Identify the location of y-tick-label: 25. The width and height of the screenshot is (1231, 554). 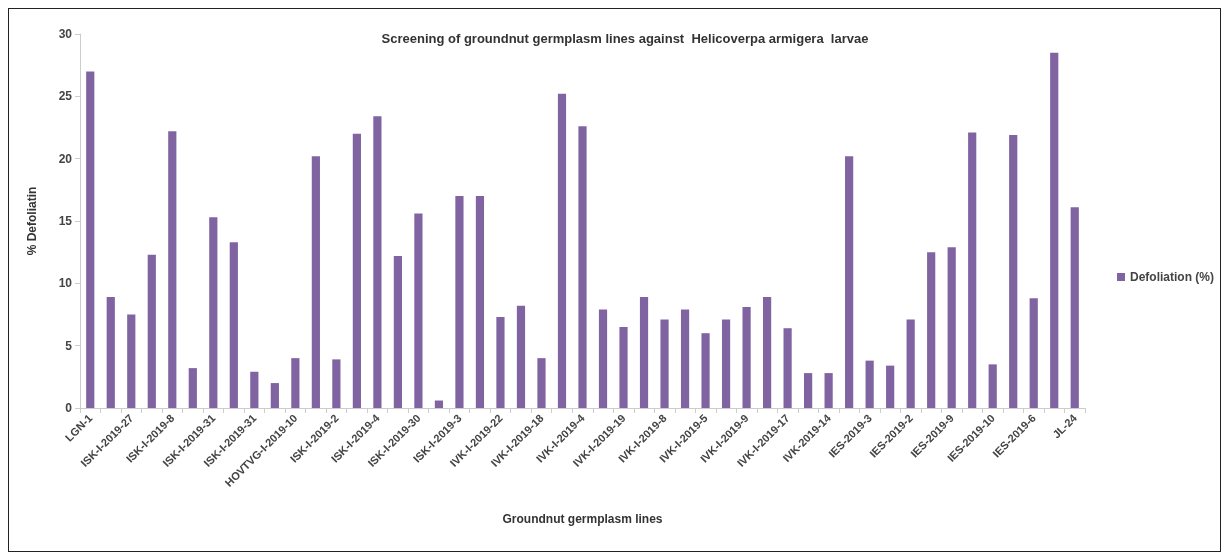
(65, 96).